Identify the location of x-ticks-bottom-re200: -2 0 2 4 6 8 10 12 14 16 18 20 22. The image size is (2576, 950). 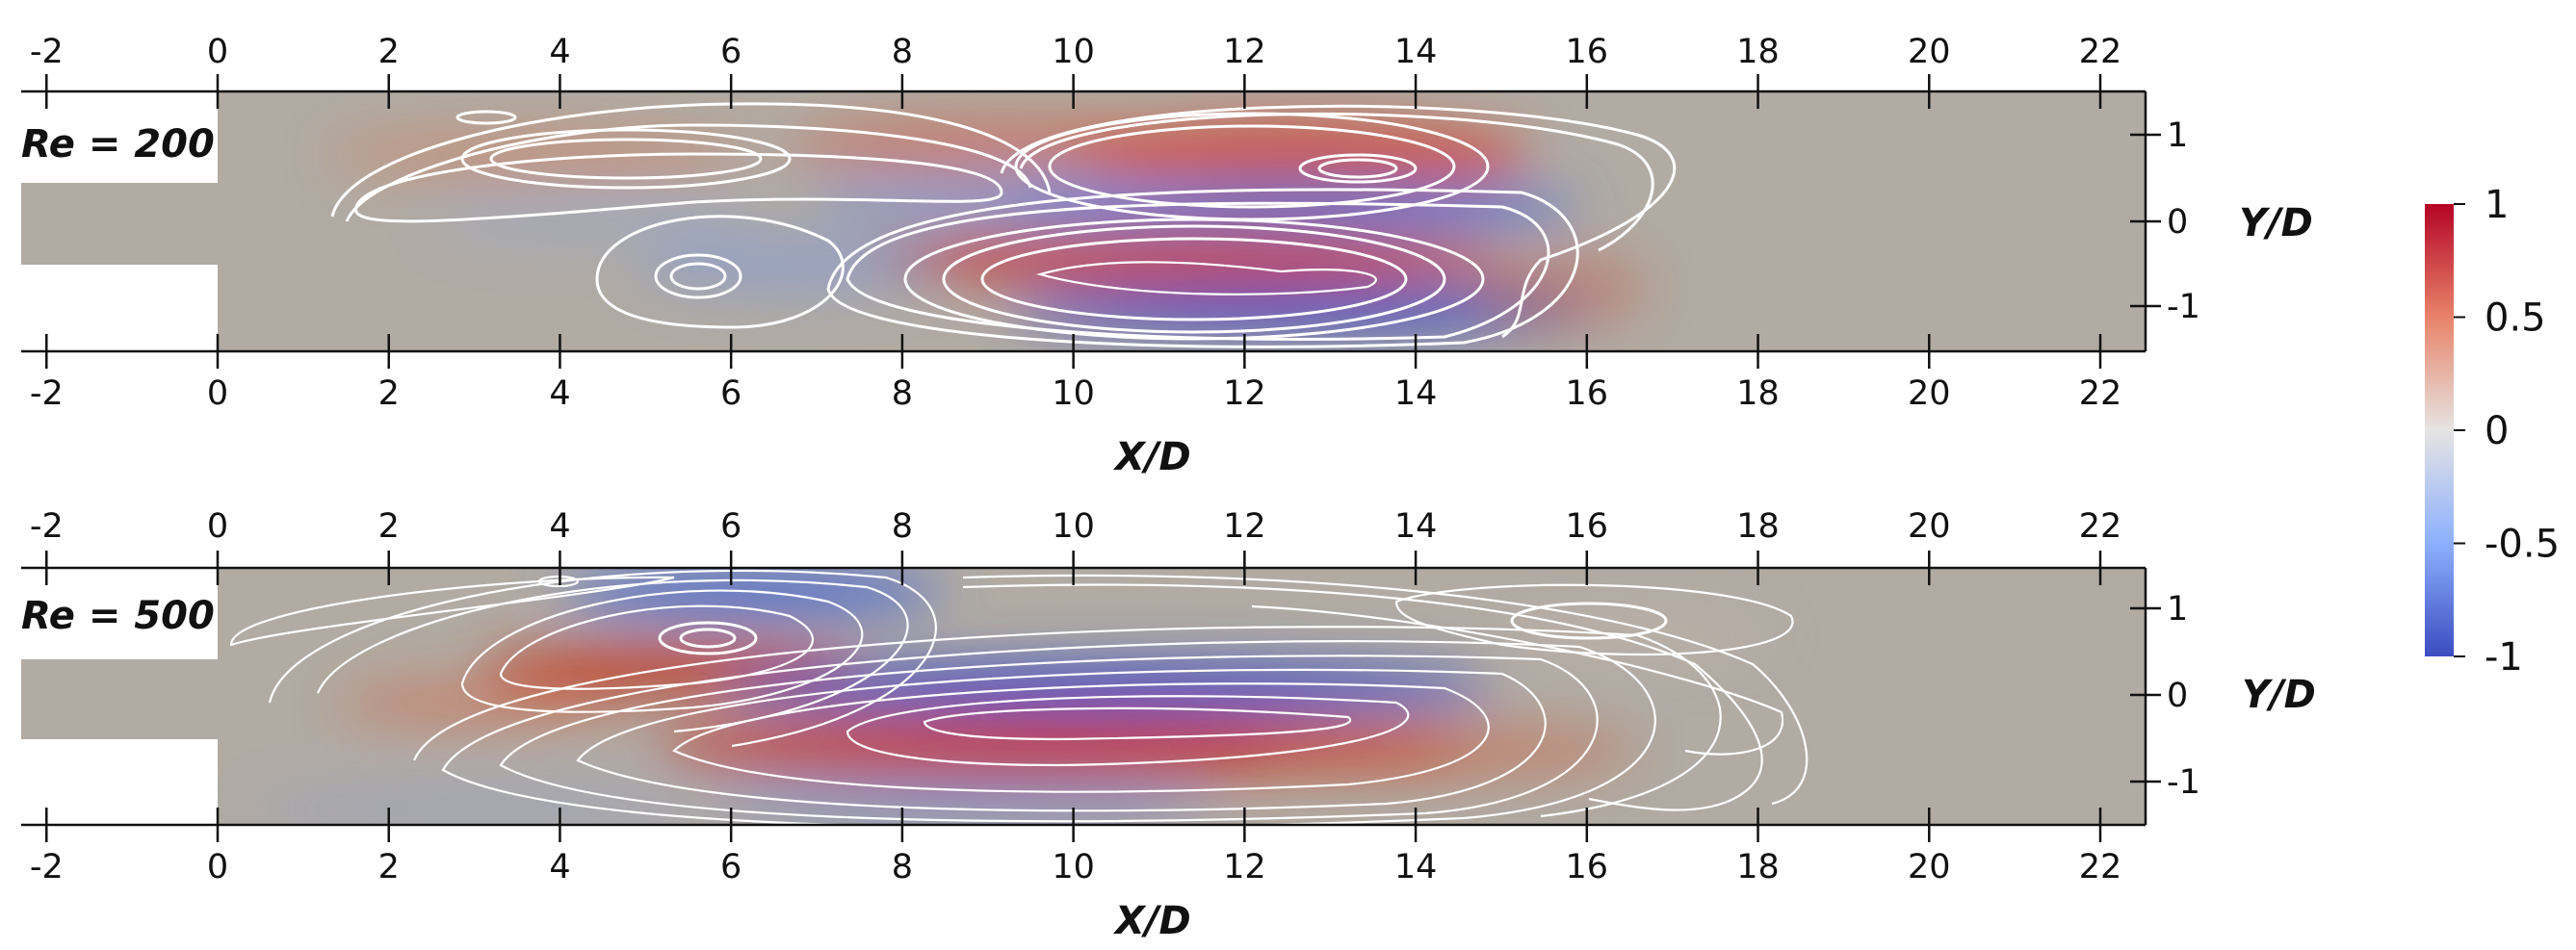
(1075, 374).